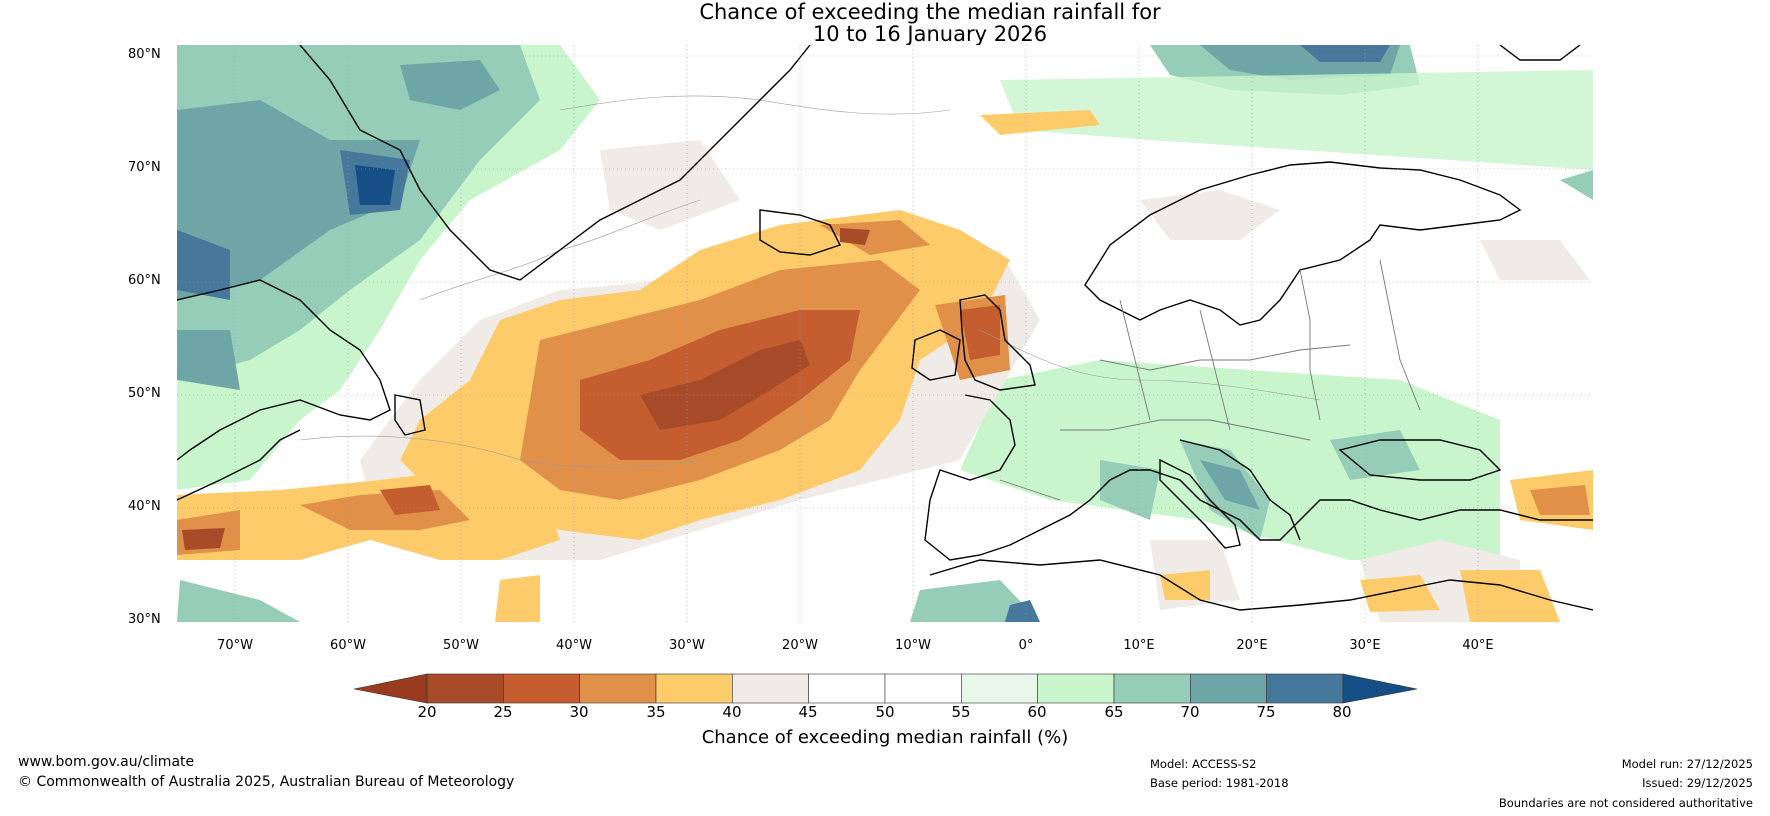  What do you see at coordinates (1200, 503) in the screenshot?
I see `italy-coast` at bounding box center [1200, 503].